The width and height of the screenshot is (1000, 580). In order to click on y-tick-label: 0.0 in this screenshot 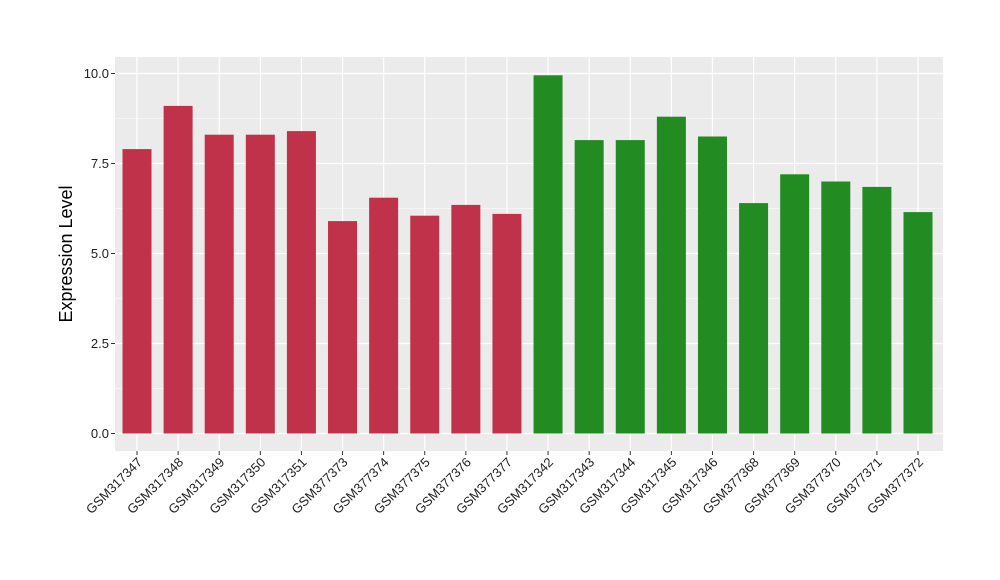, I will do `click(100, 433)`.